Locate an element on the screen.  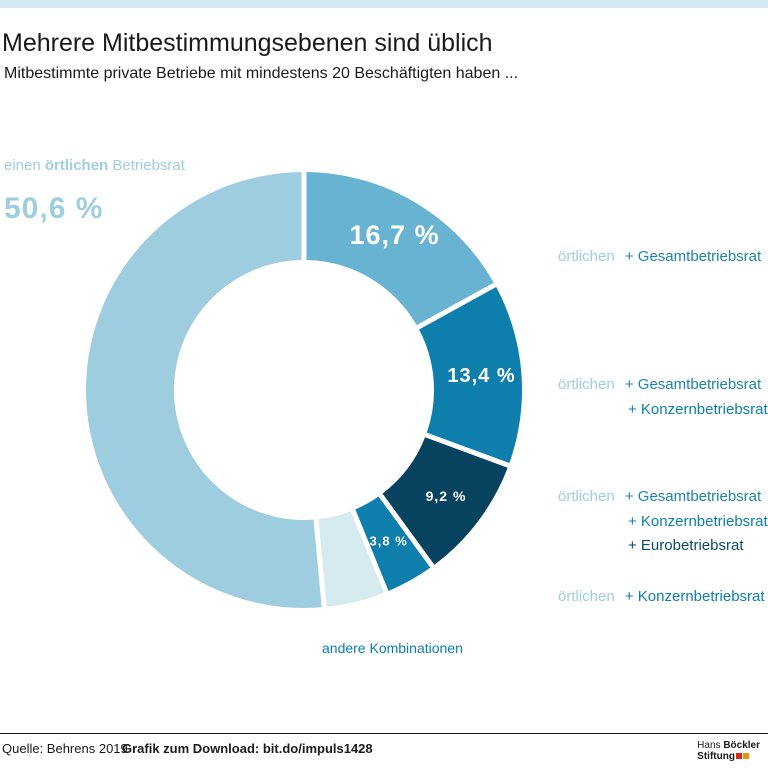
legend-3-oertlich: örtlichen is located at coordinates (586, 496).